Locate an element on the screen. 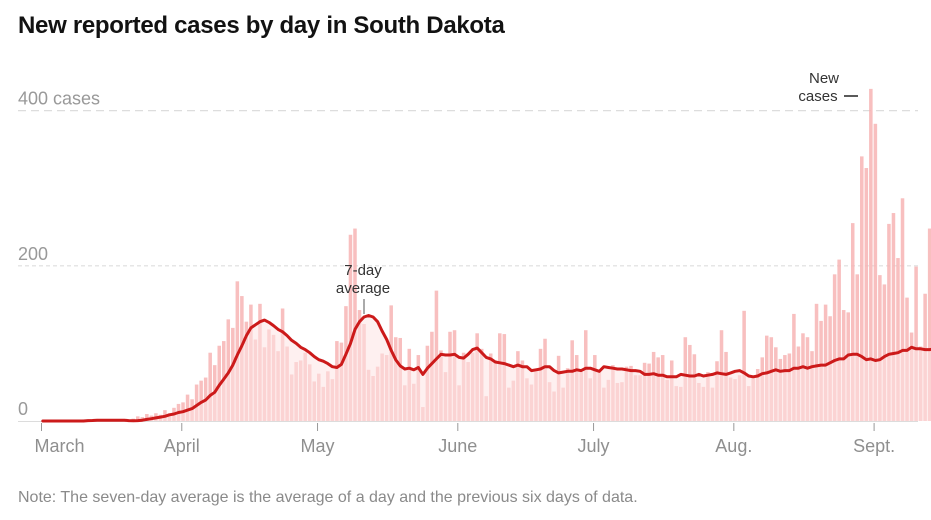 The width and height of the screenshot is (931, 520). y-tick-label: 400 cases is located at coordinates (59, 99).